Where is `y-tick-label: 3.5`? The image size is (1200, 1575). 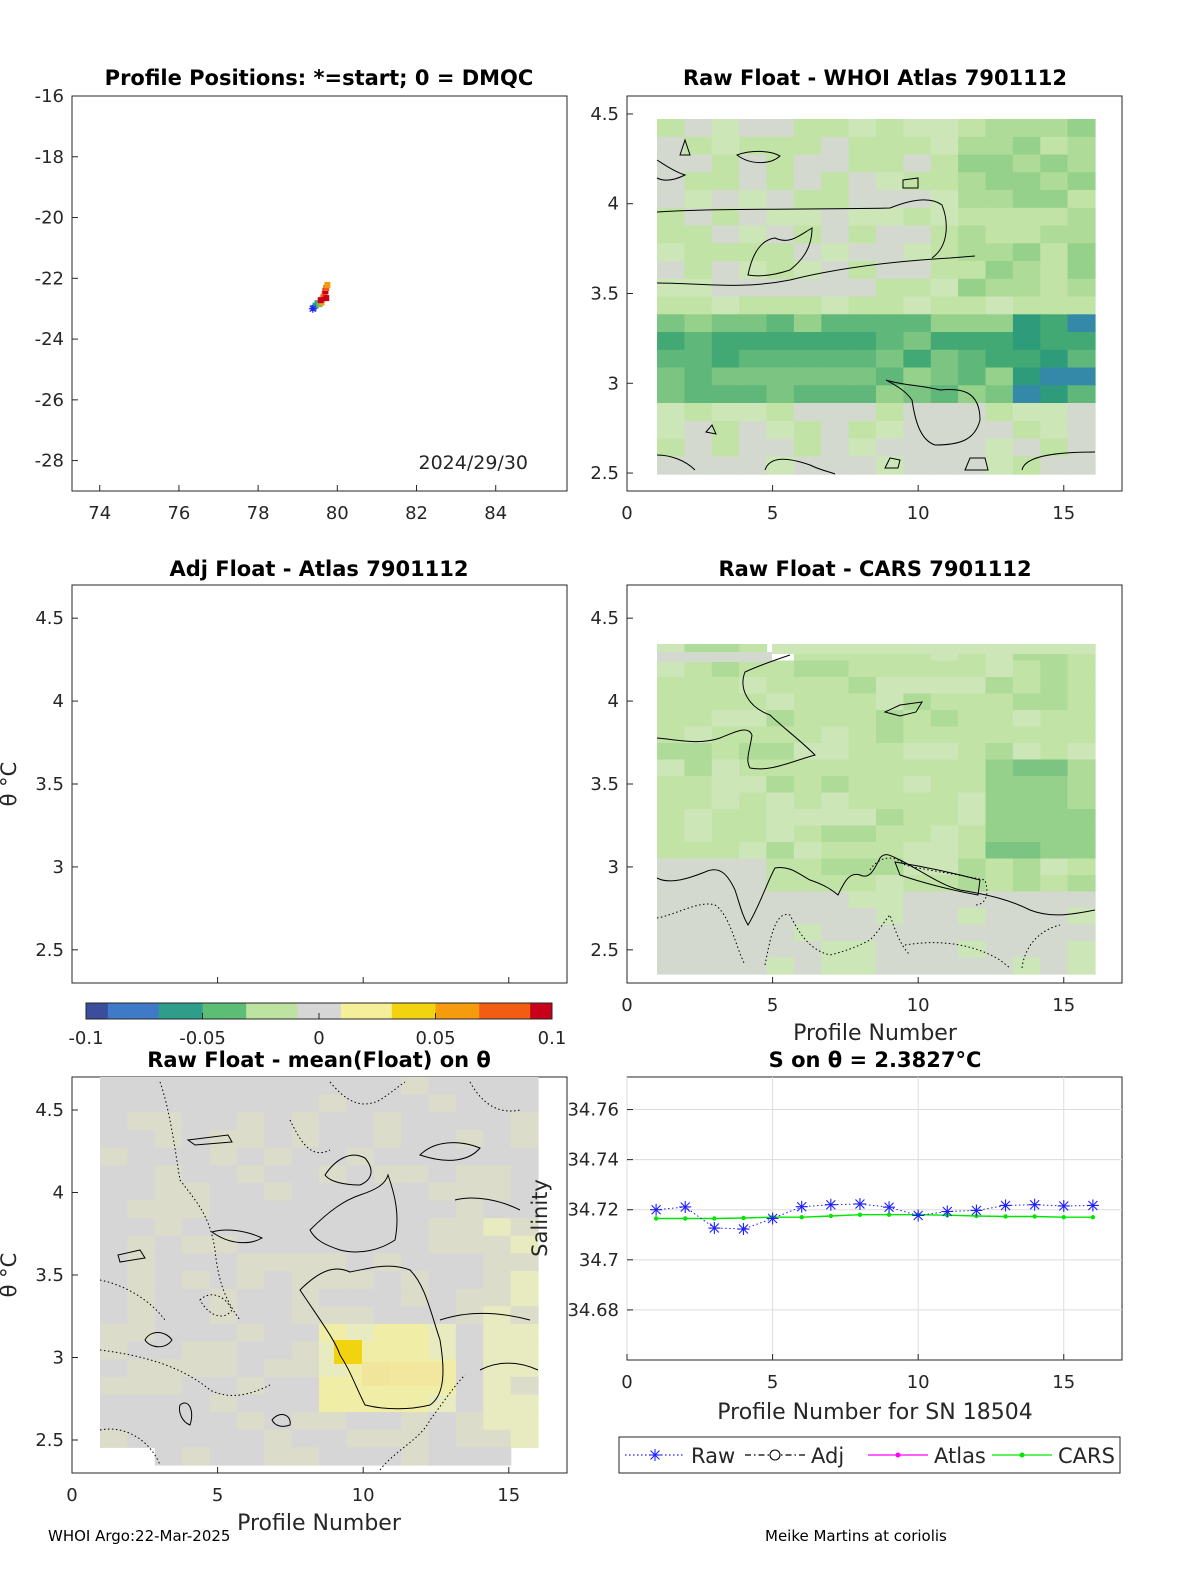 y-tick-label: 3.5 is located at coordinates (49, 784).